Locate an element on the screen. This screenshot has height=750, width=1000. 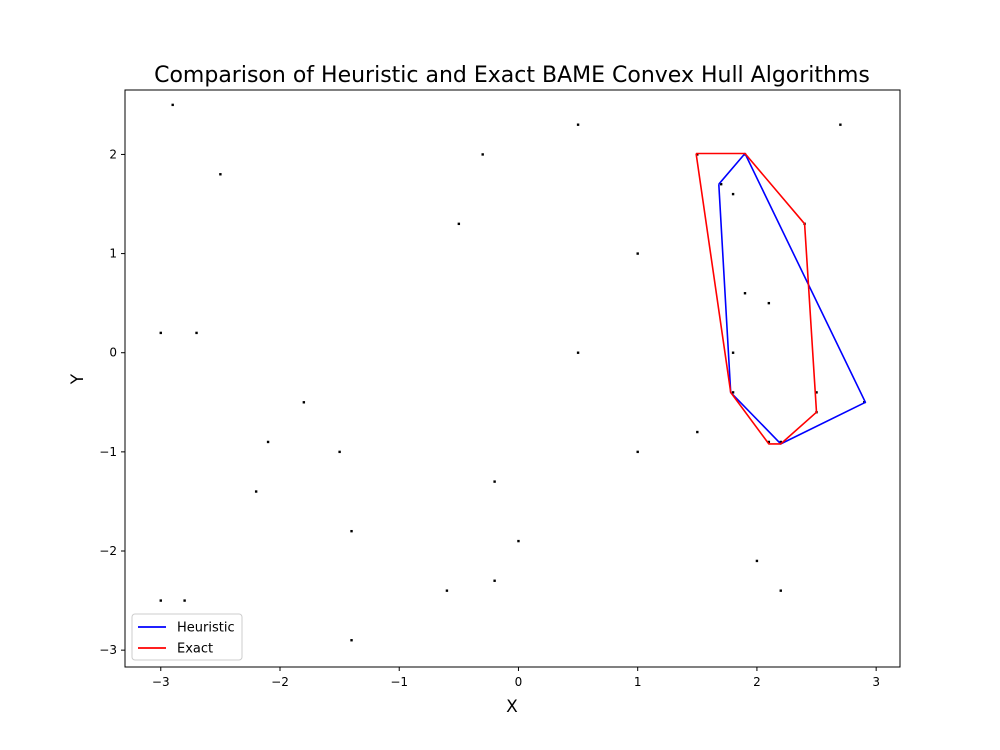
x-tick-label: 2 is located at coordinates (757, 682).